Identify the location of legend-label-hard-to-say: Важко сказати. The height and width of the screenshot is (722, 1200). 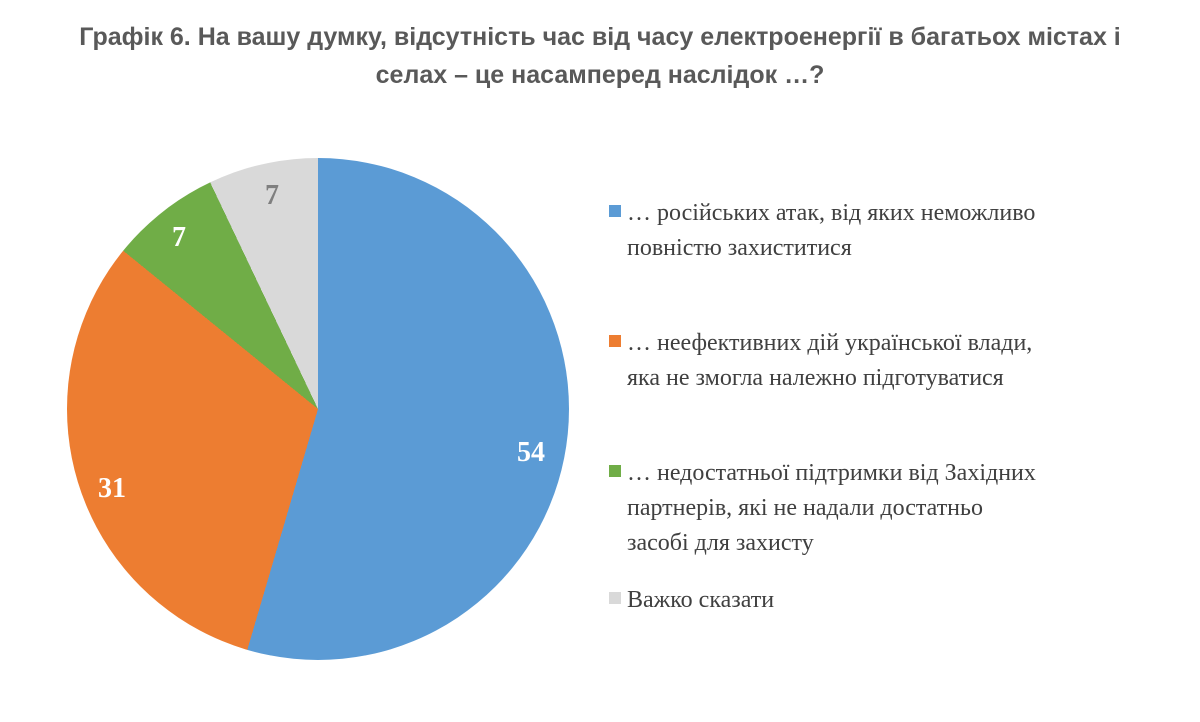
(700, 600).